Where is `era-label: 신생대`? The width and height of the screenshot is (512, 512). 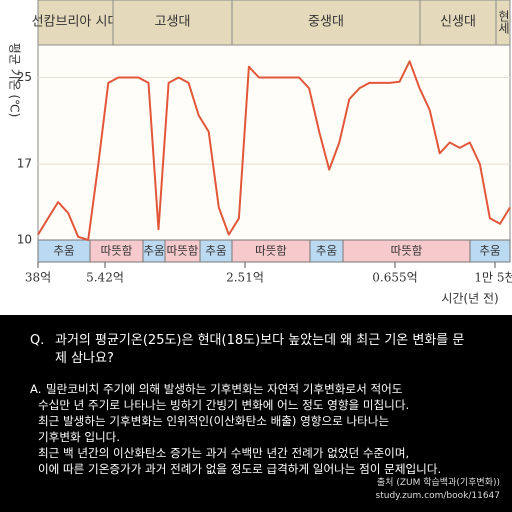 era-label: 신생대 is located at coordinates (458, 22).